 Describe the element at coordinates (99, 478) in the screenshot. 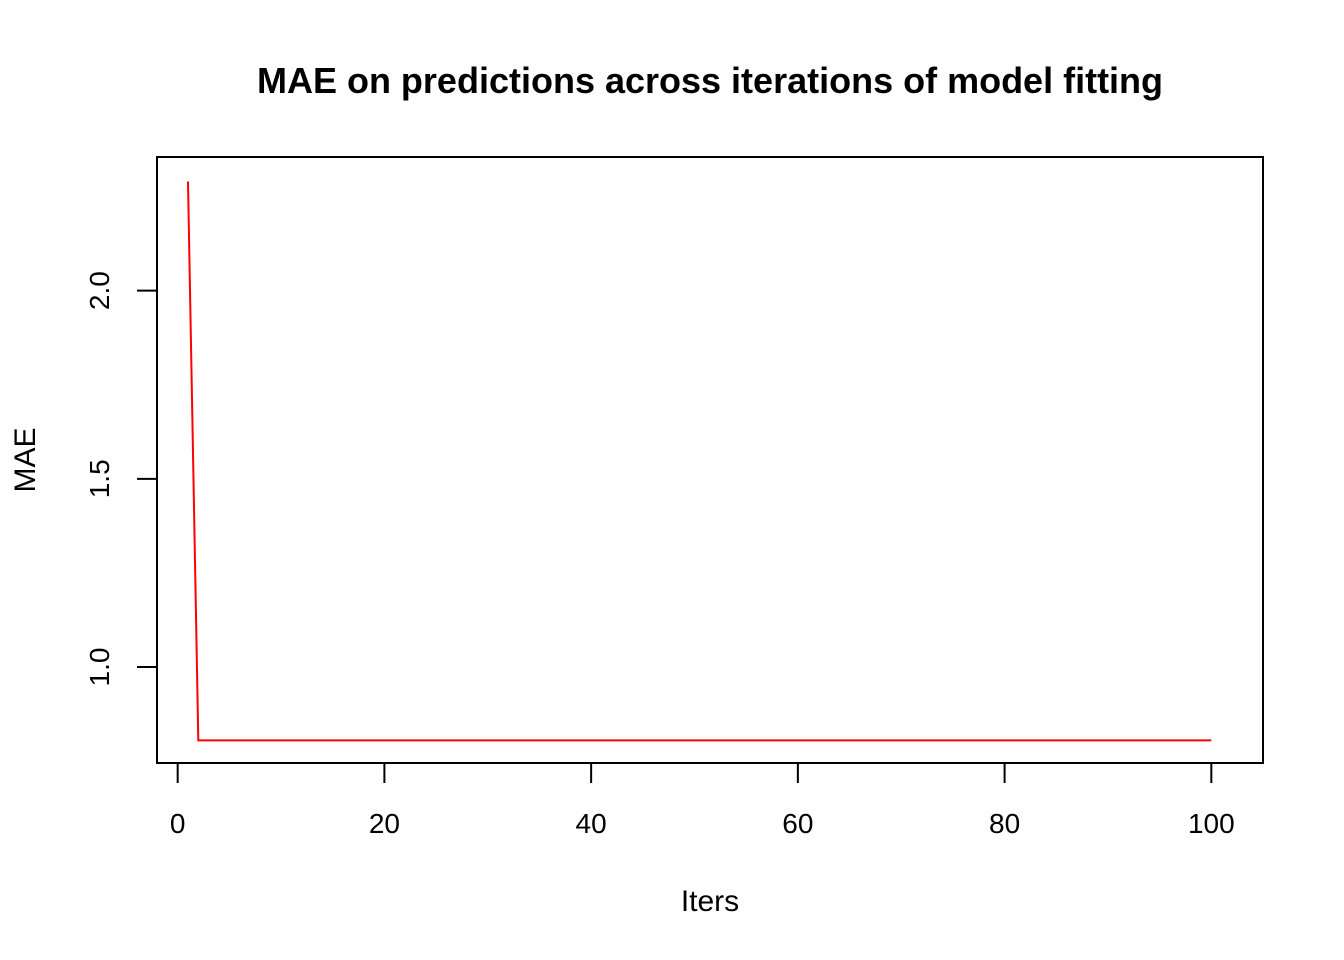

I see `y-tick-label: 1.5` at that location.